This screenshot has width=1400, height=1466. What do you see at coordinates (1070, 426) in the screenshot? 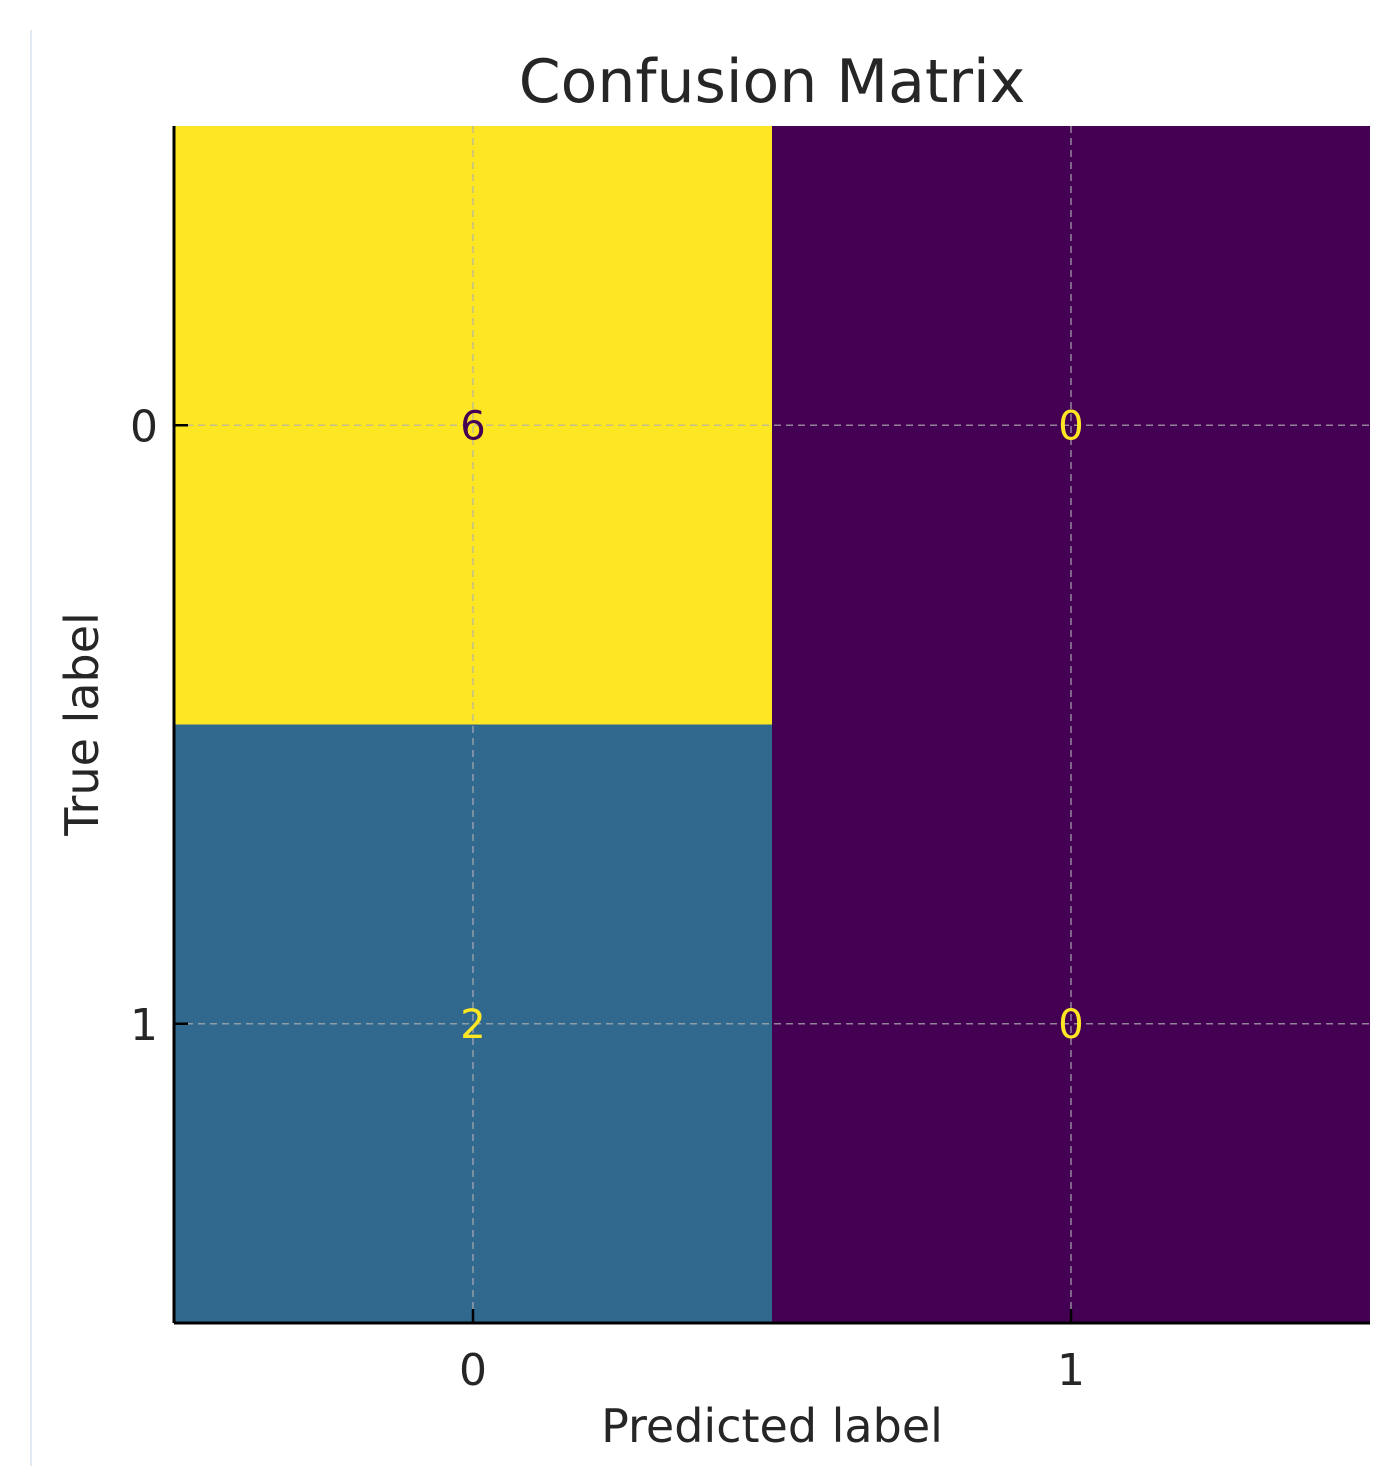
I see `cell-value-0-1: 0` at bounding box center [1070, 426].